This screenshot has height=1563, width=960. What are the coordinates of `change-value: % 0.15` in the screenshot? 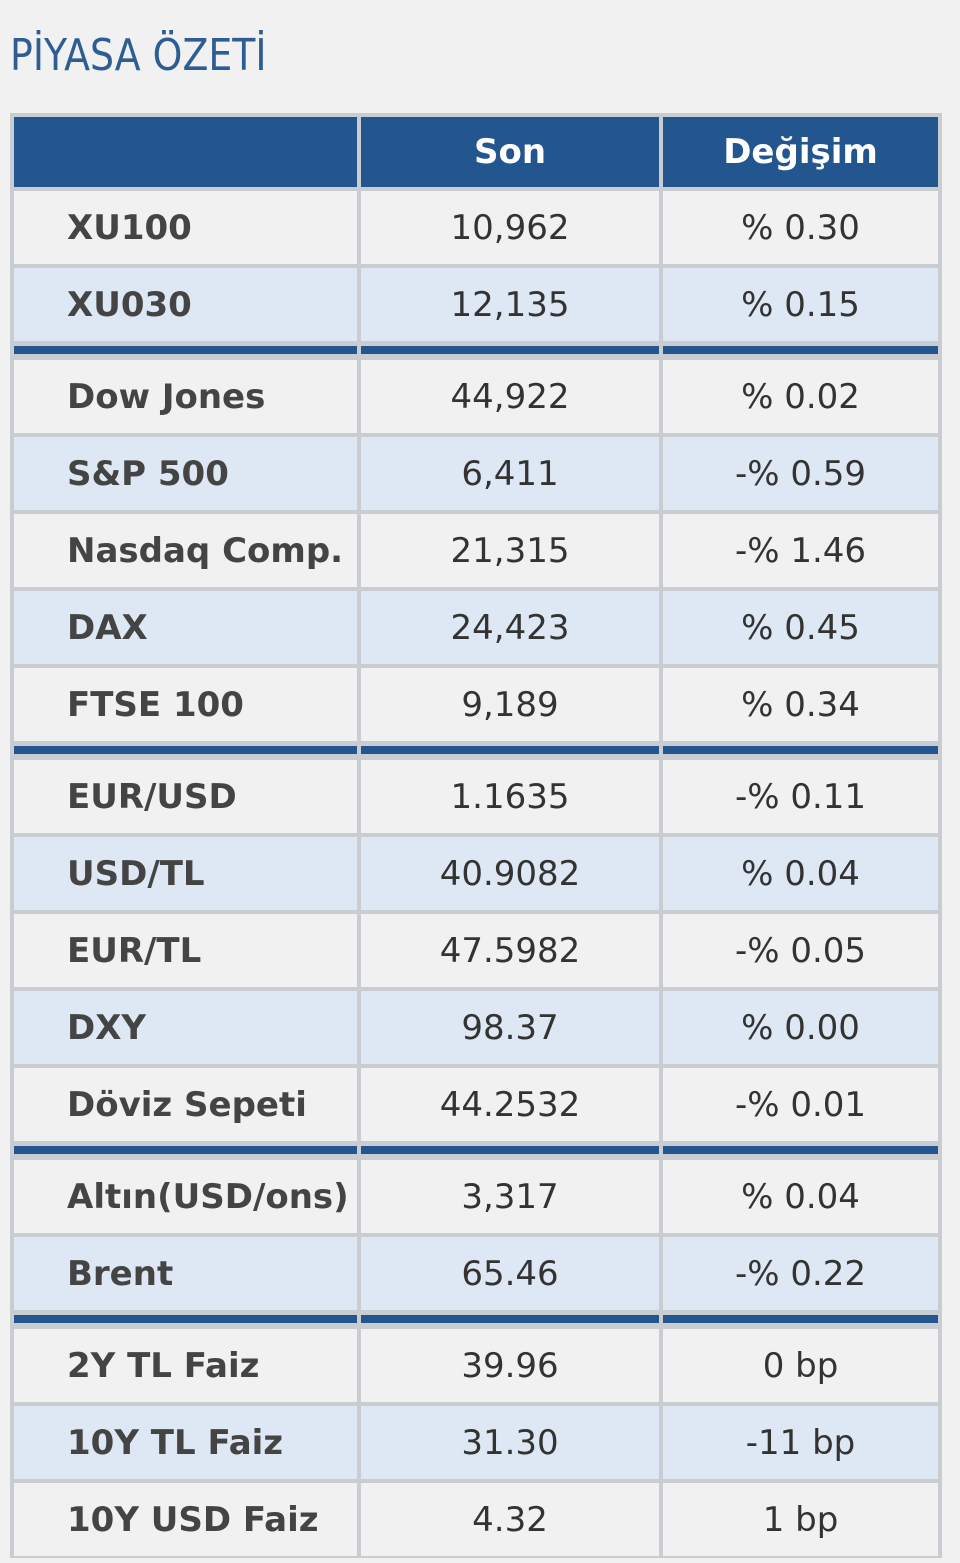 It's located at (800, 304).